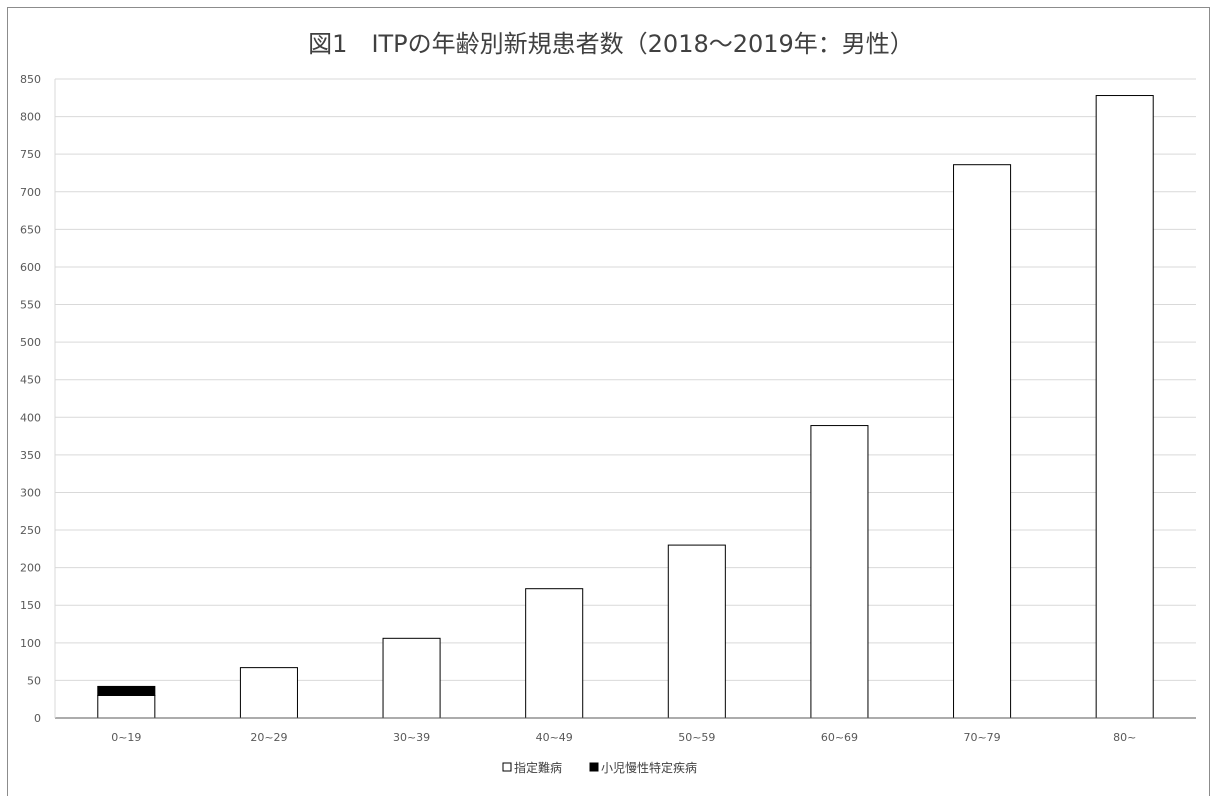 Image resolution: width=1217 pixels, height=796 pixels. Describe the element at coordinates (30, 455) in the screenshot. I see `y-tick-label: 350` at that location.